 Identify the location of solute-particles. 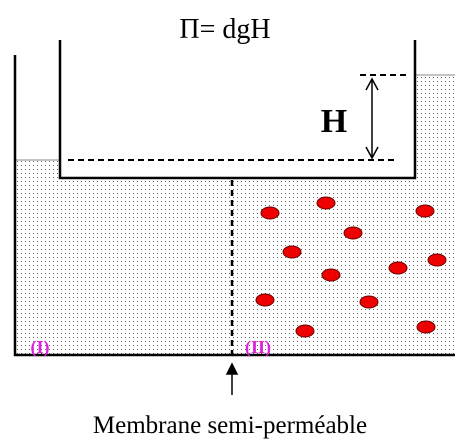
(351, 267).